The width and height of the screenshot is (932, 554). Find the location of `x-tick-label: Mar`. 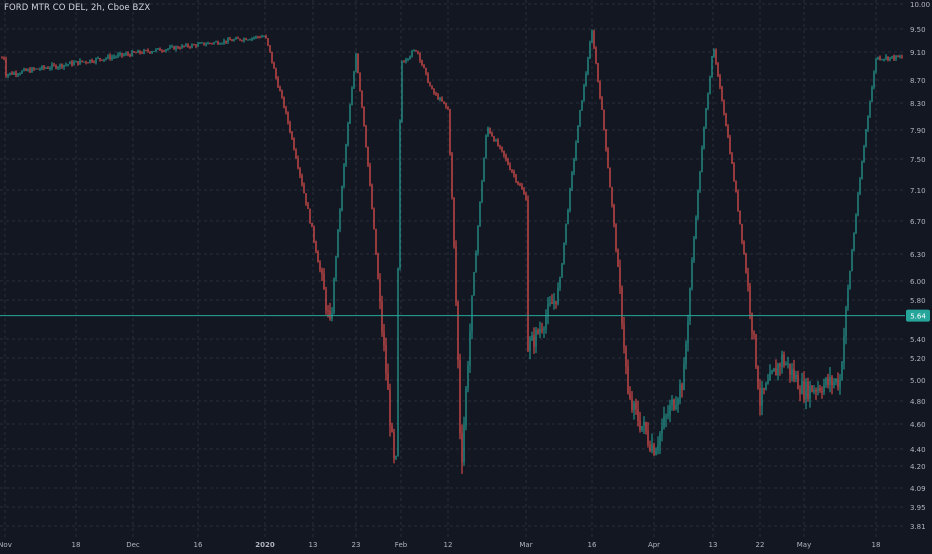

x-tick-label: Mar is located at coordinates (525, 545).